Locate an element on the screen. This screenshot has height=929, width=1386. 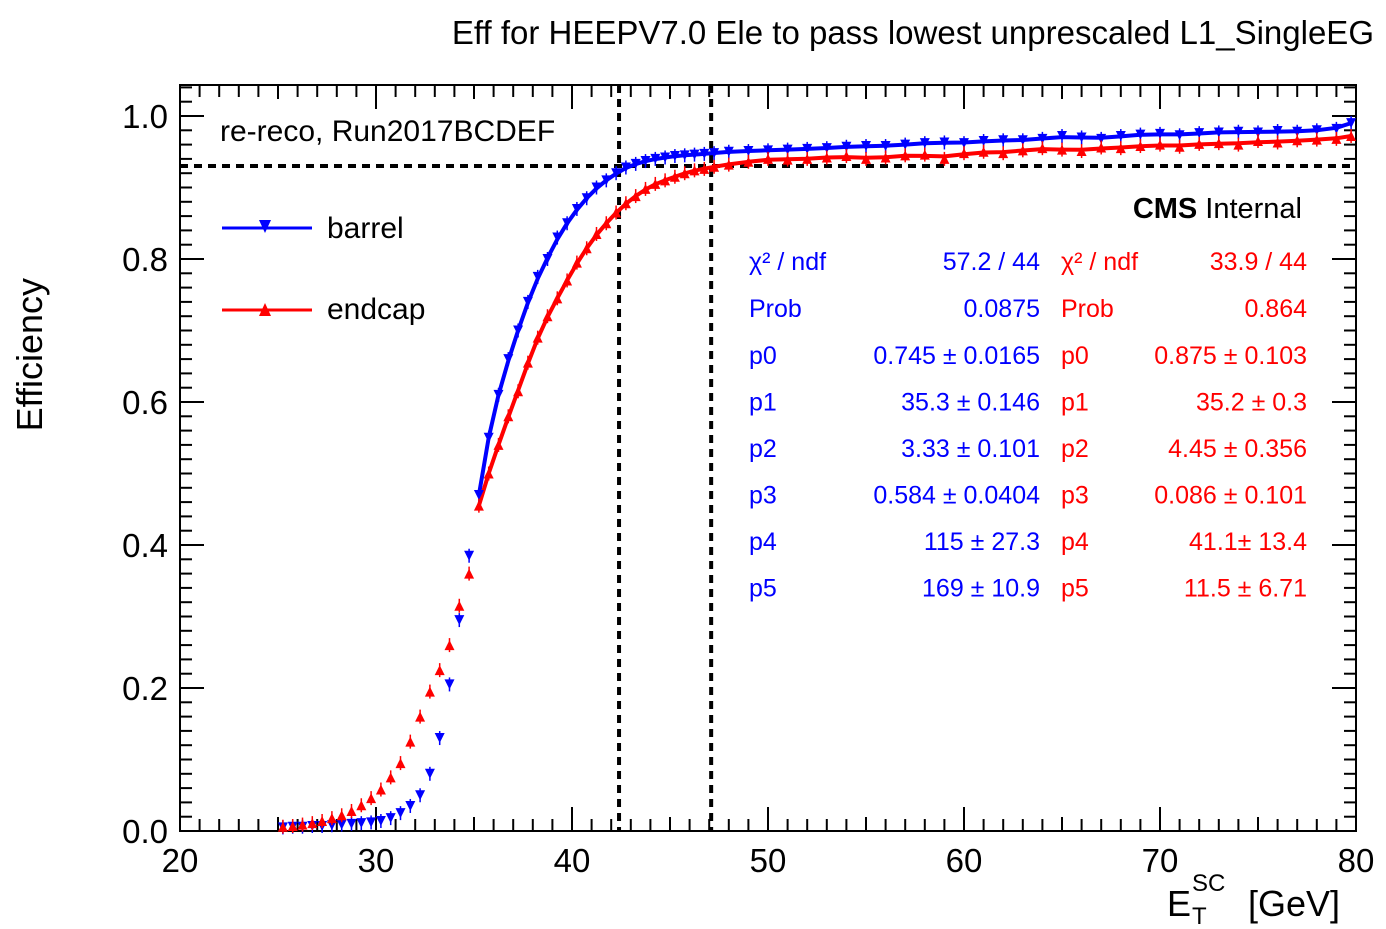
fit-param-value: 3.33 ± 0.101 is located at coordinates (970, 449).